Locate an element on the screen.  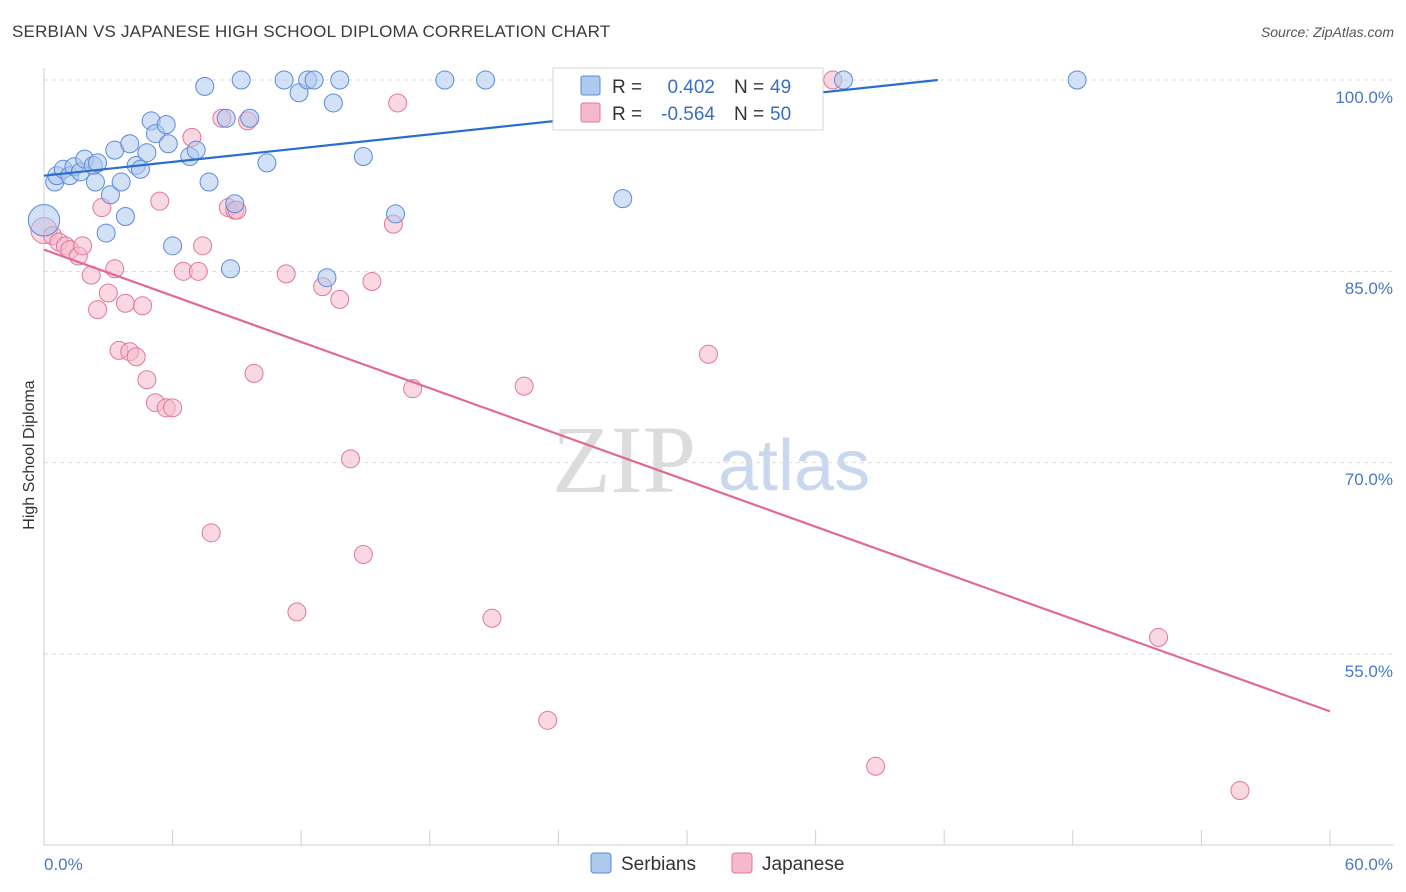
legend-box: R = 0.402 N = 49 R = -0.564 N = 50 is located at coordinates (688, 99).